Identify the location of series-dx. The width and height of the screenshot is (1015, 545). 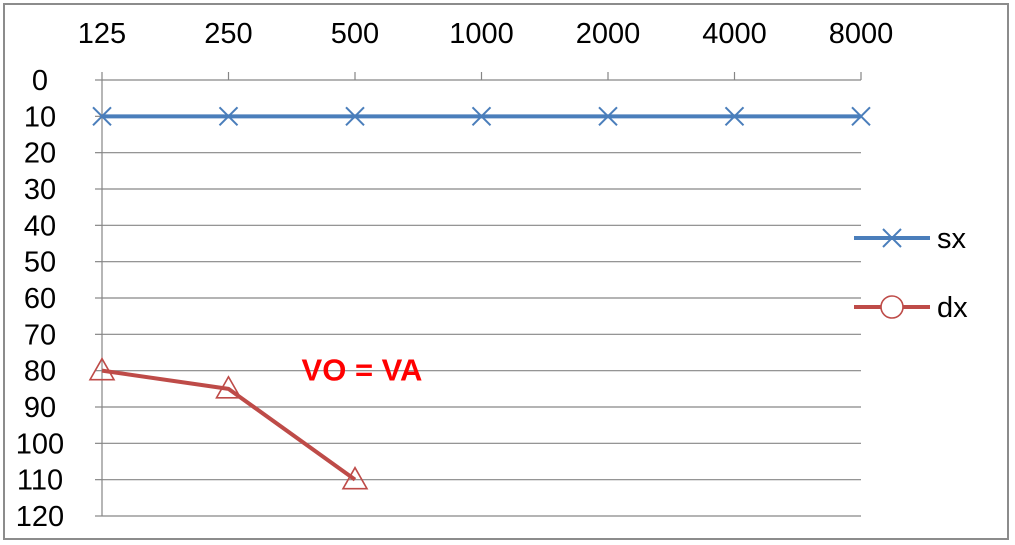
(228, 423).